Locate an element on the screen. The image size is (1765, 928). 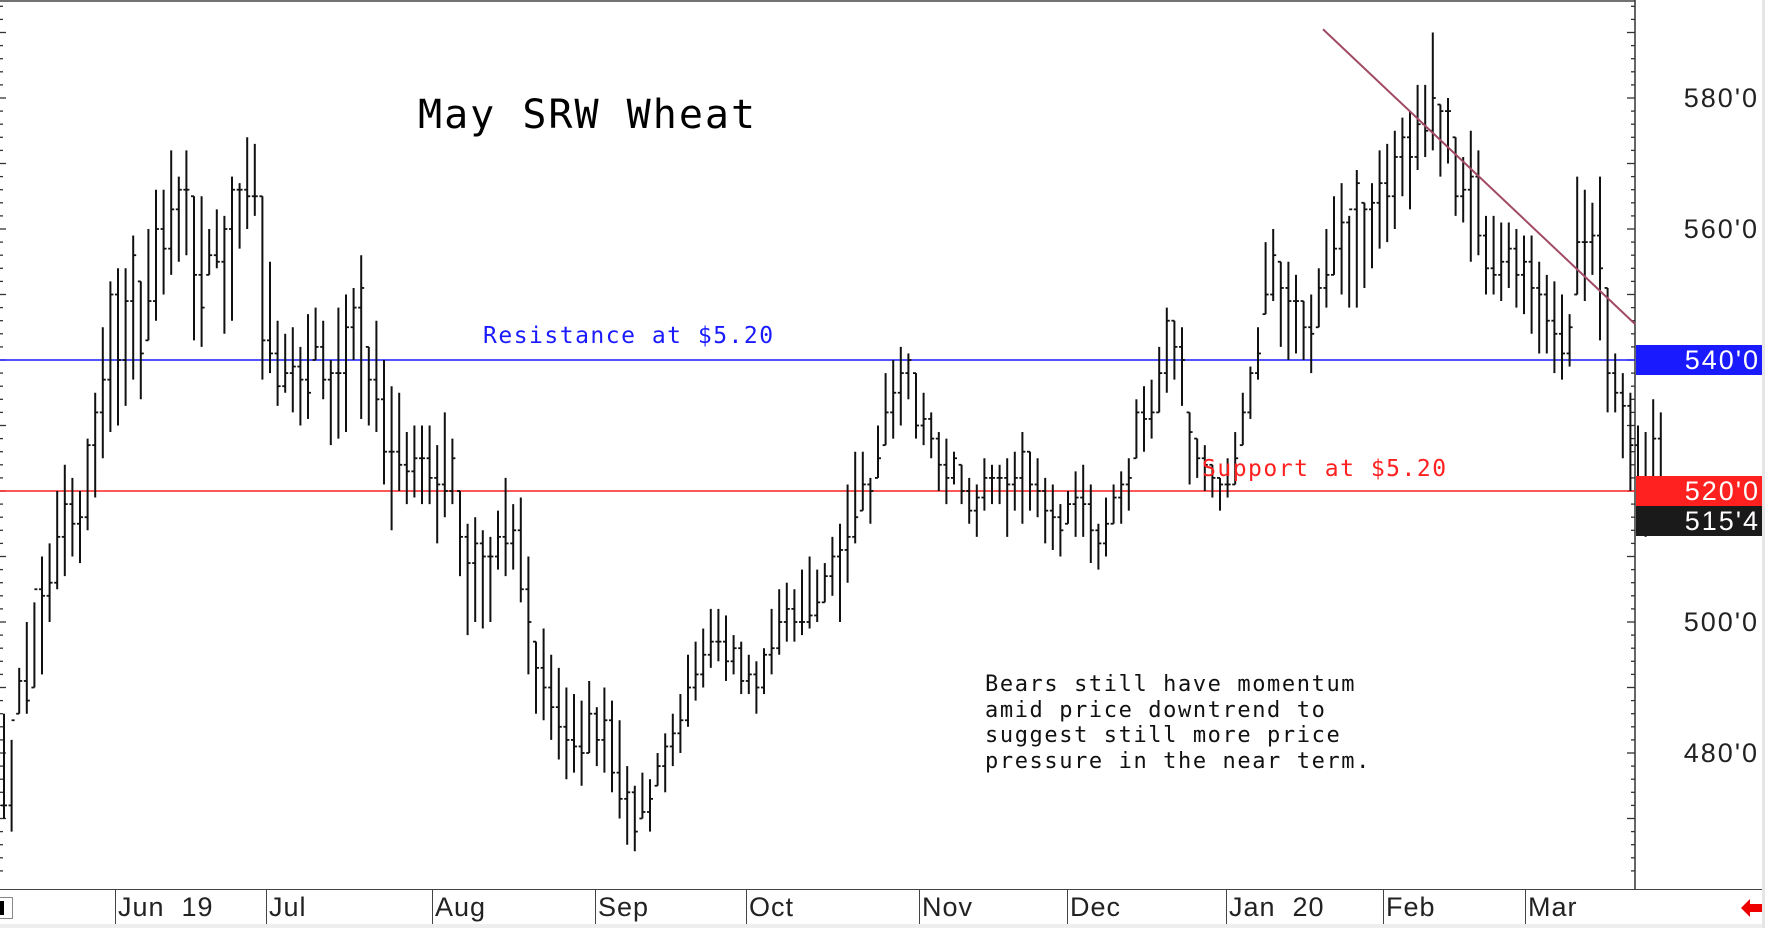
x-axis-month-label: Feb is located at coordinates (1409, 908).